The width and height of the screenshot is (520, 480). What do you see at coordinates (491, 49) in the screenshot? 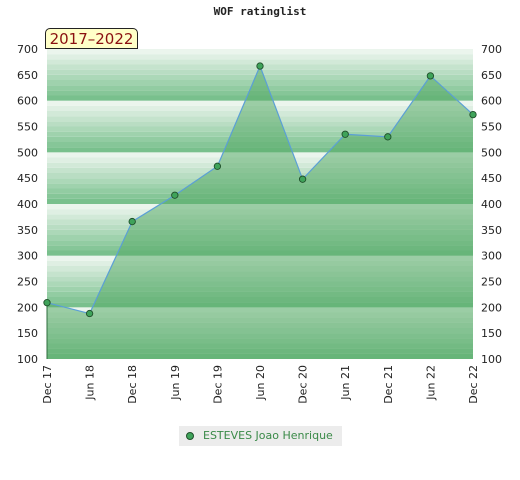
I see `y-tick-label-right: 700` at bounding box center [491, 49].